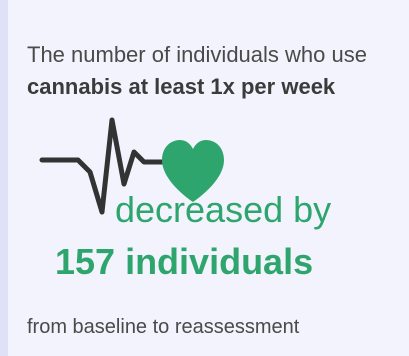  I want to click on heartbeat-graphic, so click(131, 166).